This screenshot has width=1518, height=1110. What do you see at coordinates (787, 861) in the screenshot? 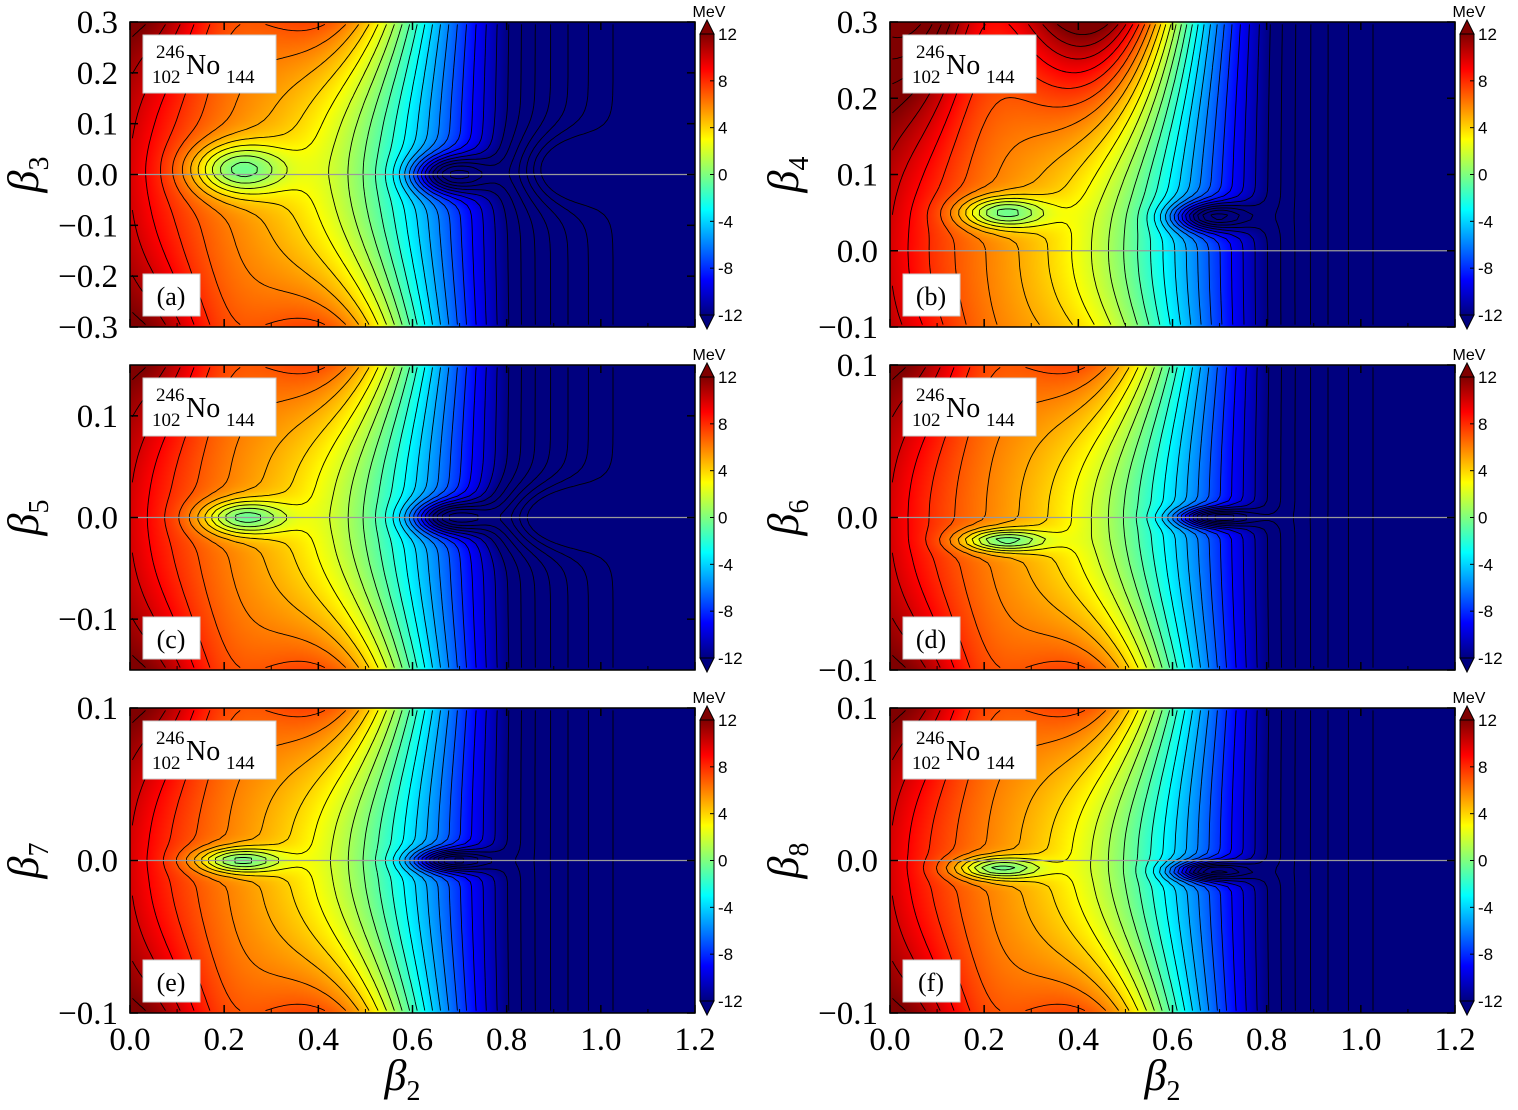
I see `y-axis-label: β8` at bounding box center [787, 861].